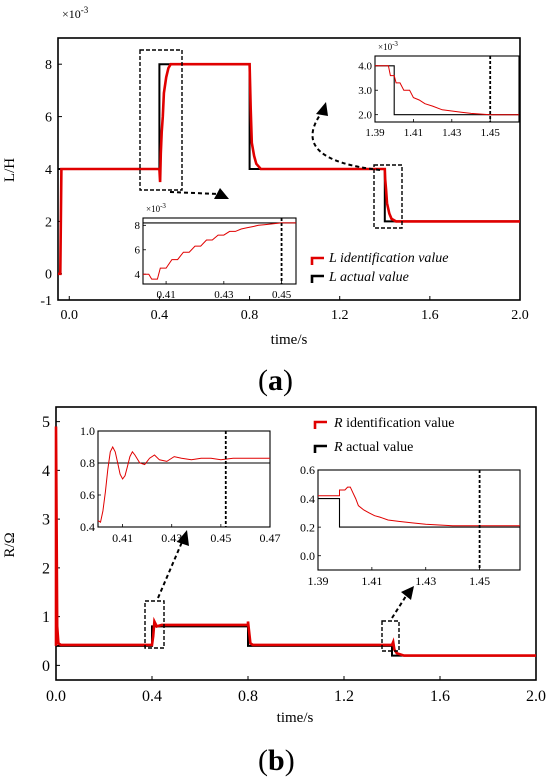 This screenshot has width=550, height=783. I want to click on main-a-ytick-label: 6, so click(48, 118).